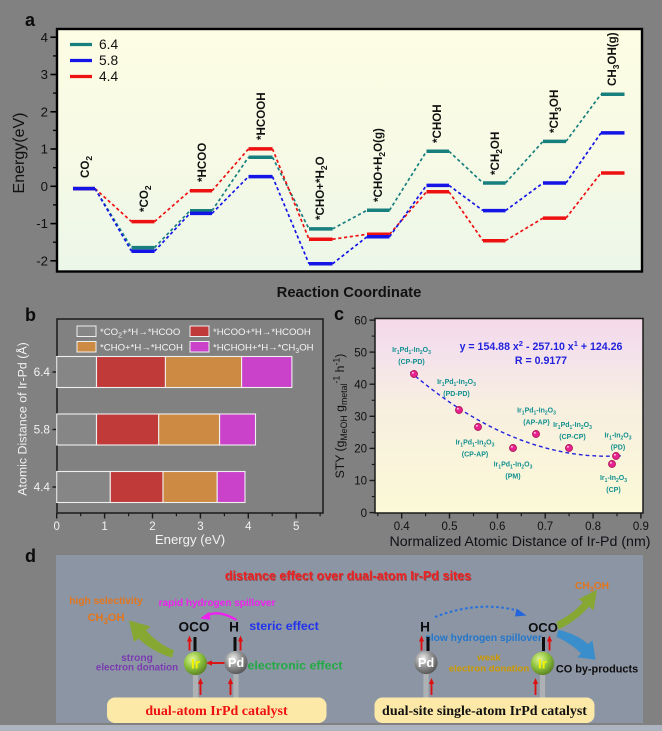  What do you see at coordinates (30, 556) in the screenshot?
I see `svg-text: d` at bounding box center [30, 556].